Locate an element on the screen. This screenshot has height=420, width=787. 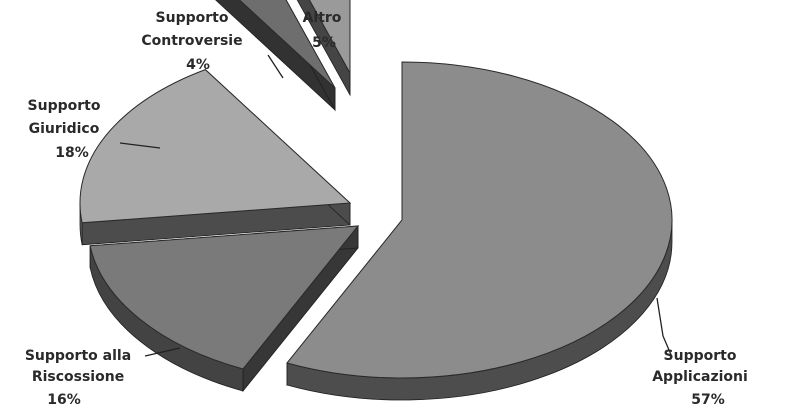
slice-percent-label: 16% is located at coordinates (64, 400).